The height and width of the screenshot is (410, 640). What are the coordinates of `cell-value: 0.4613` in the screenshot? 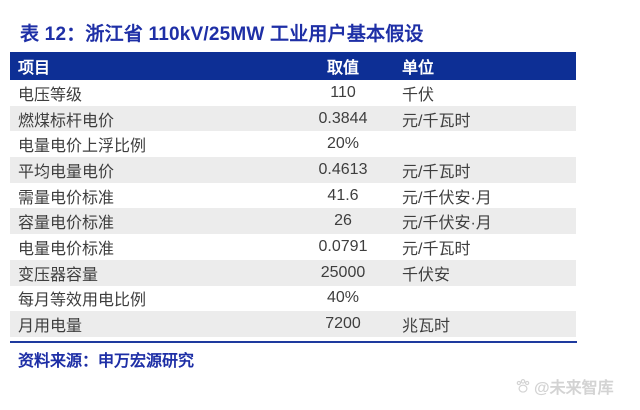 It's located at (343, 169).